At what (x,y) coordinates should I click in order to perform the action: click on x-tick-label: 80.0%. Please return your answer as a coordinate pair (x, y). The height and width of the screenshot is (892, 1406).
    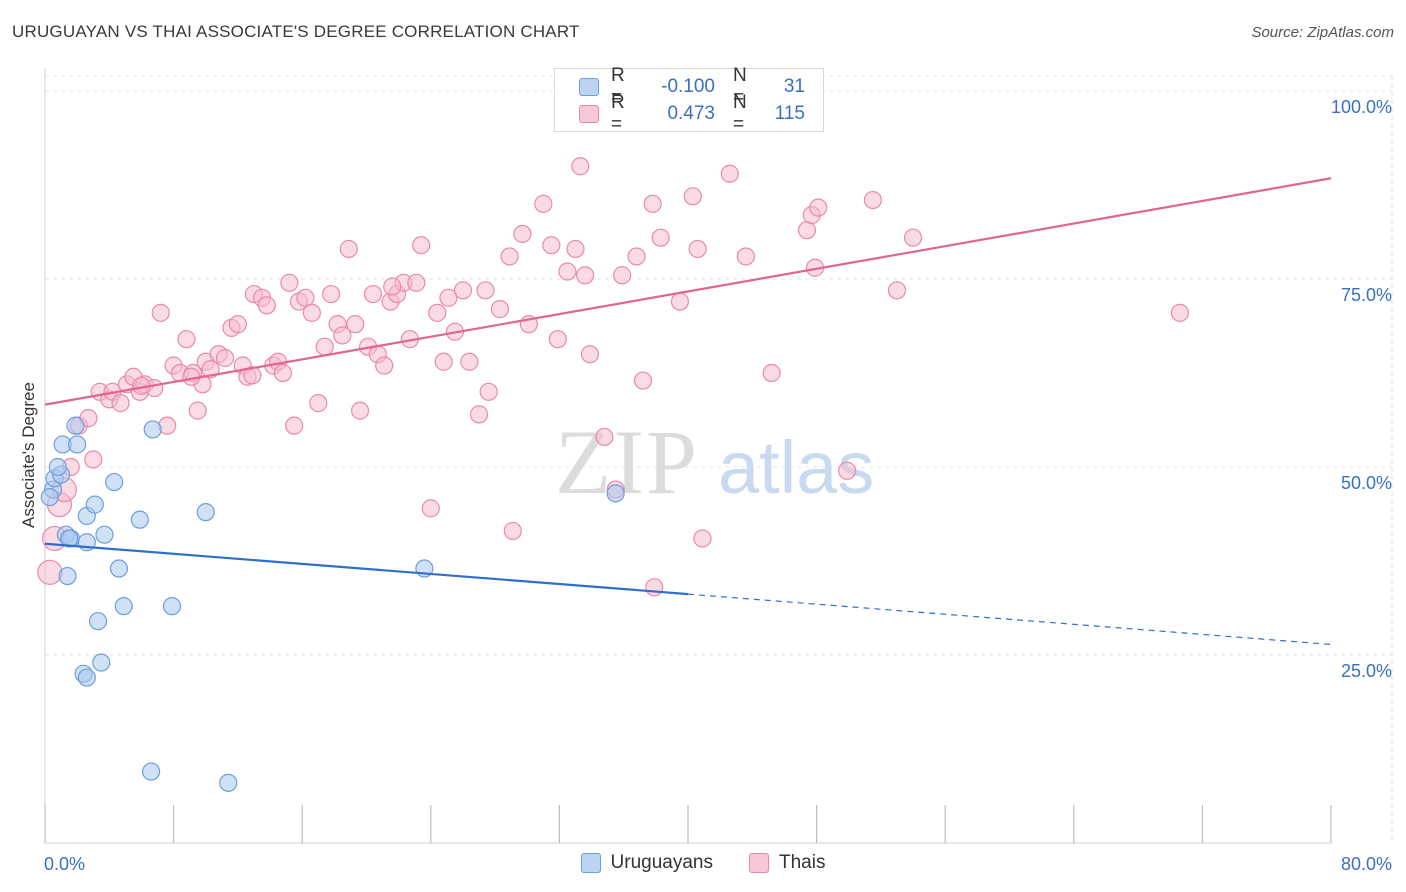
    Looking at the image, I should click on (1366, 864).